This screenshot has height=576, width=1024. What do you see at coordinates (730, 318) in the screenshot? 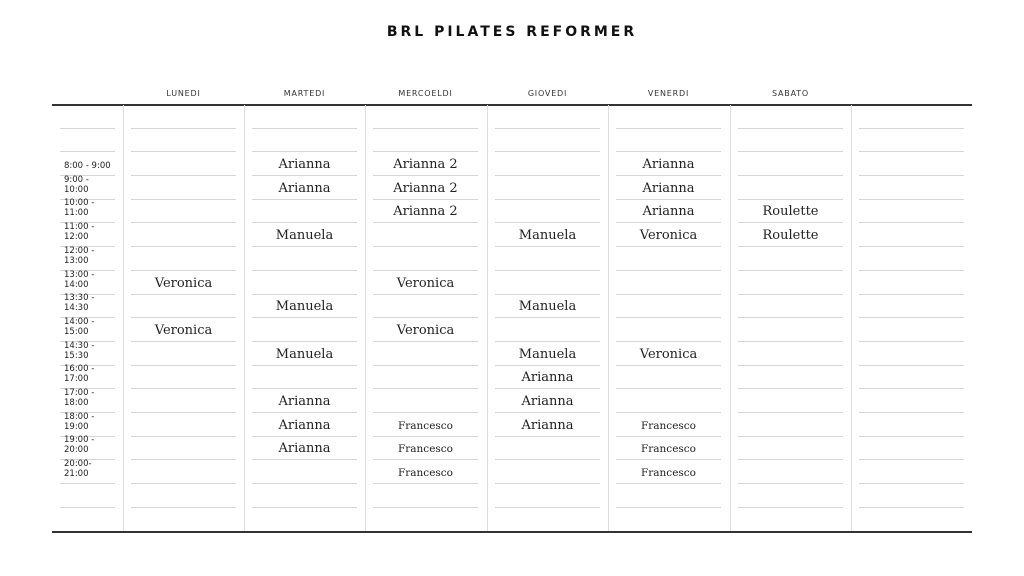
I see `column-divider` at bounding box center [730, 318].